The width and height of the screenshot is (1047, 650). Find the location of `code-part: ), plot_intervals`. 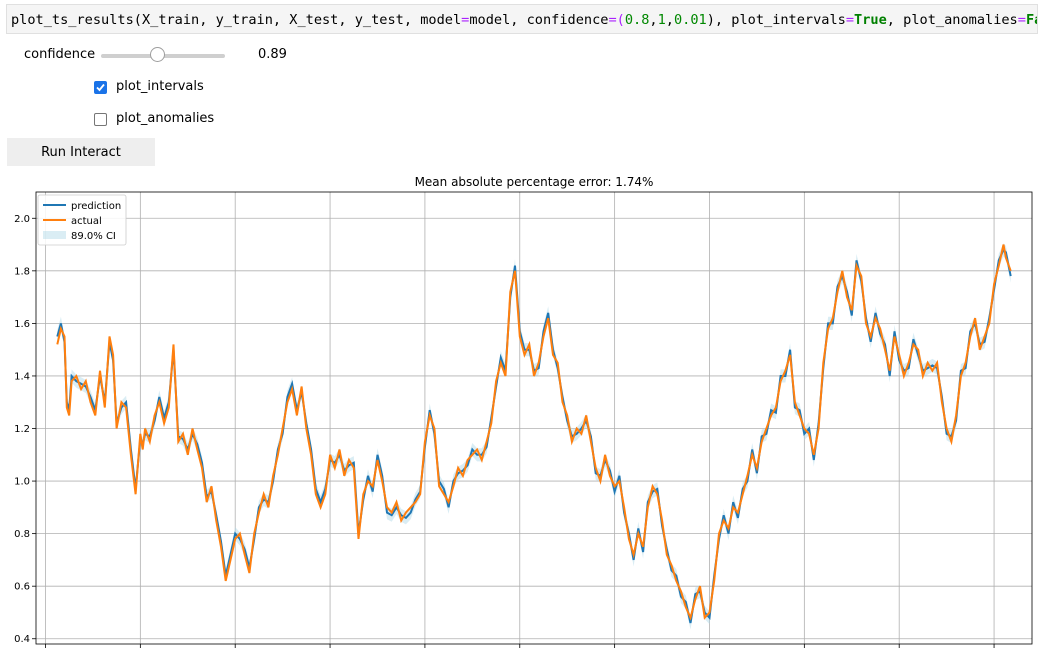

code-part: ), plot_intervals is located at coordinates (776, 20).